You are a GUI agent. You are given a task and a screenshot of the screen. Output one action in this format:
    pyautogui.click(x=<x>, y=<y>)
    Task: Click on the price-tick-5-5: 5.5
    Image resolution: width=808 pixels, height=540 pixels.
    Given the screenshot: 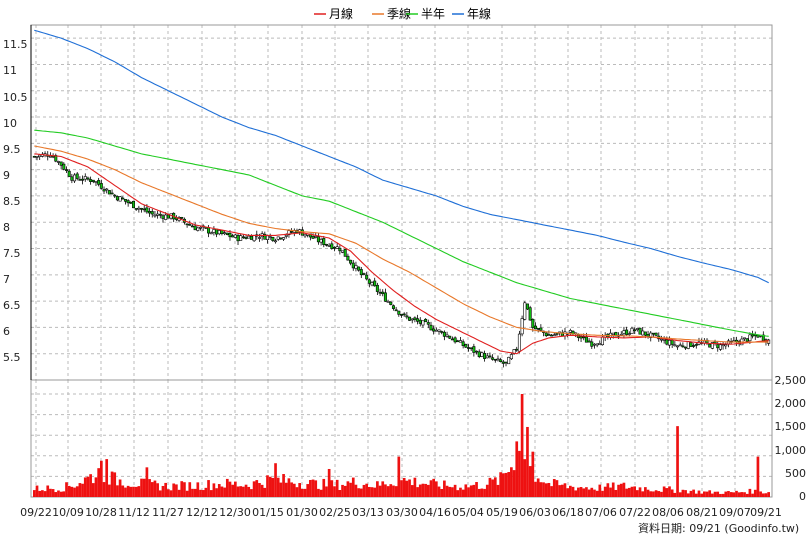 What is the action you would take?
    pyautogui.click(x=12, y=357)
    